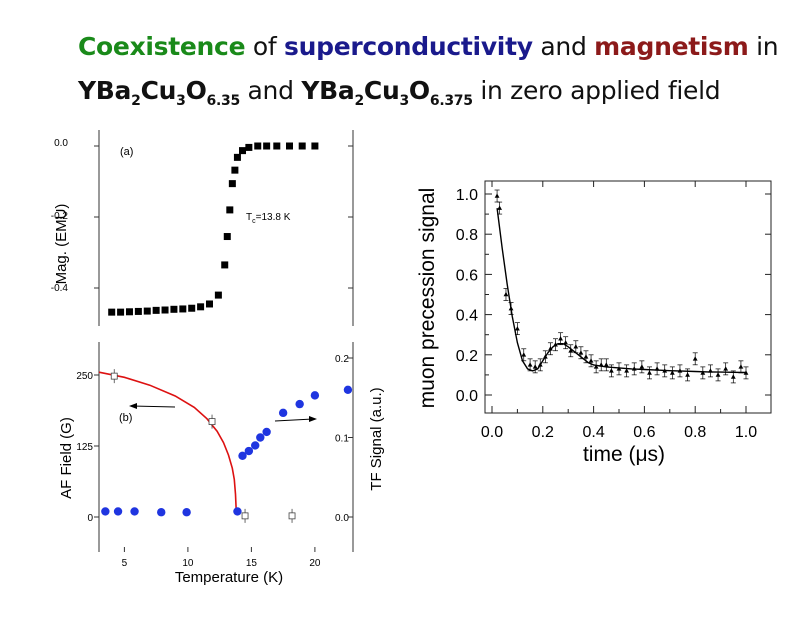 The width and height of the screenshot is (800, 618). Describe the element at coordinates (136, 101) in the screenshot. I see `formula-1-sub: 2` at that location.